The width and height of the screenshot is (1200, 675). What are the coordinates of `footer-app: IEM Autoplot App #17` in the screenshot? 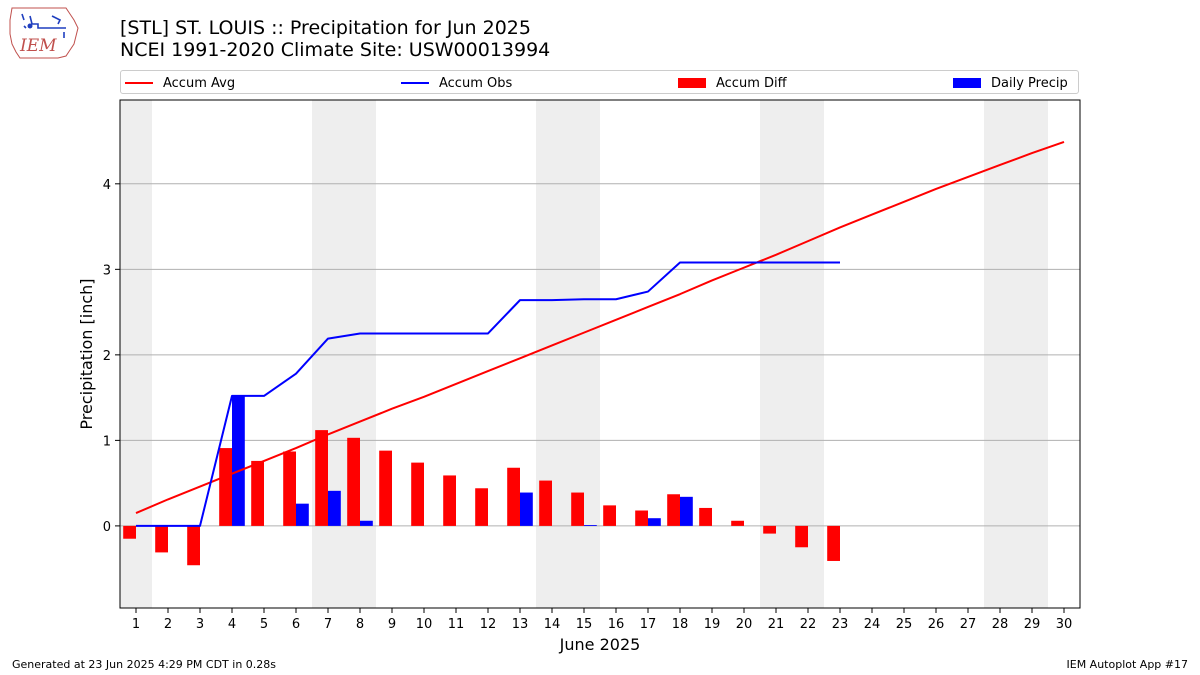 It's located at (1127, 664).